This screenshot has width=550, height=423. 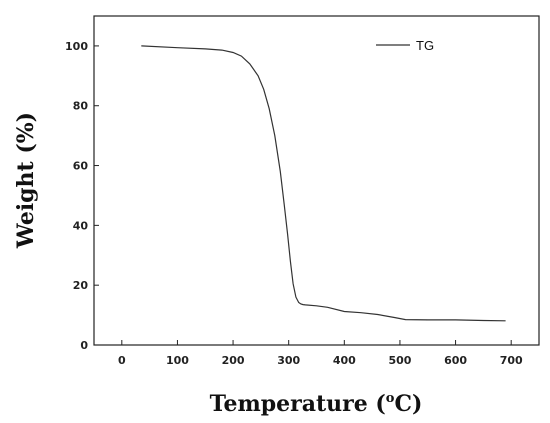 What do you see at coordinates (288, 360) in the screenshot?
I see `x-tick-label: 300` at bounding box center [288, 360].